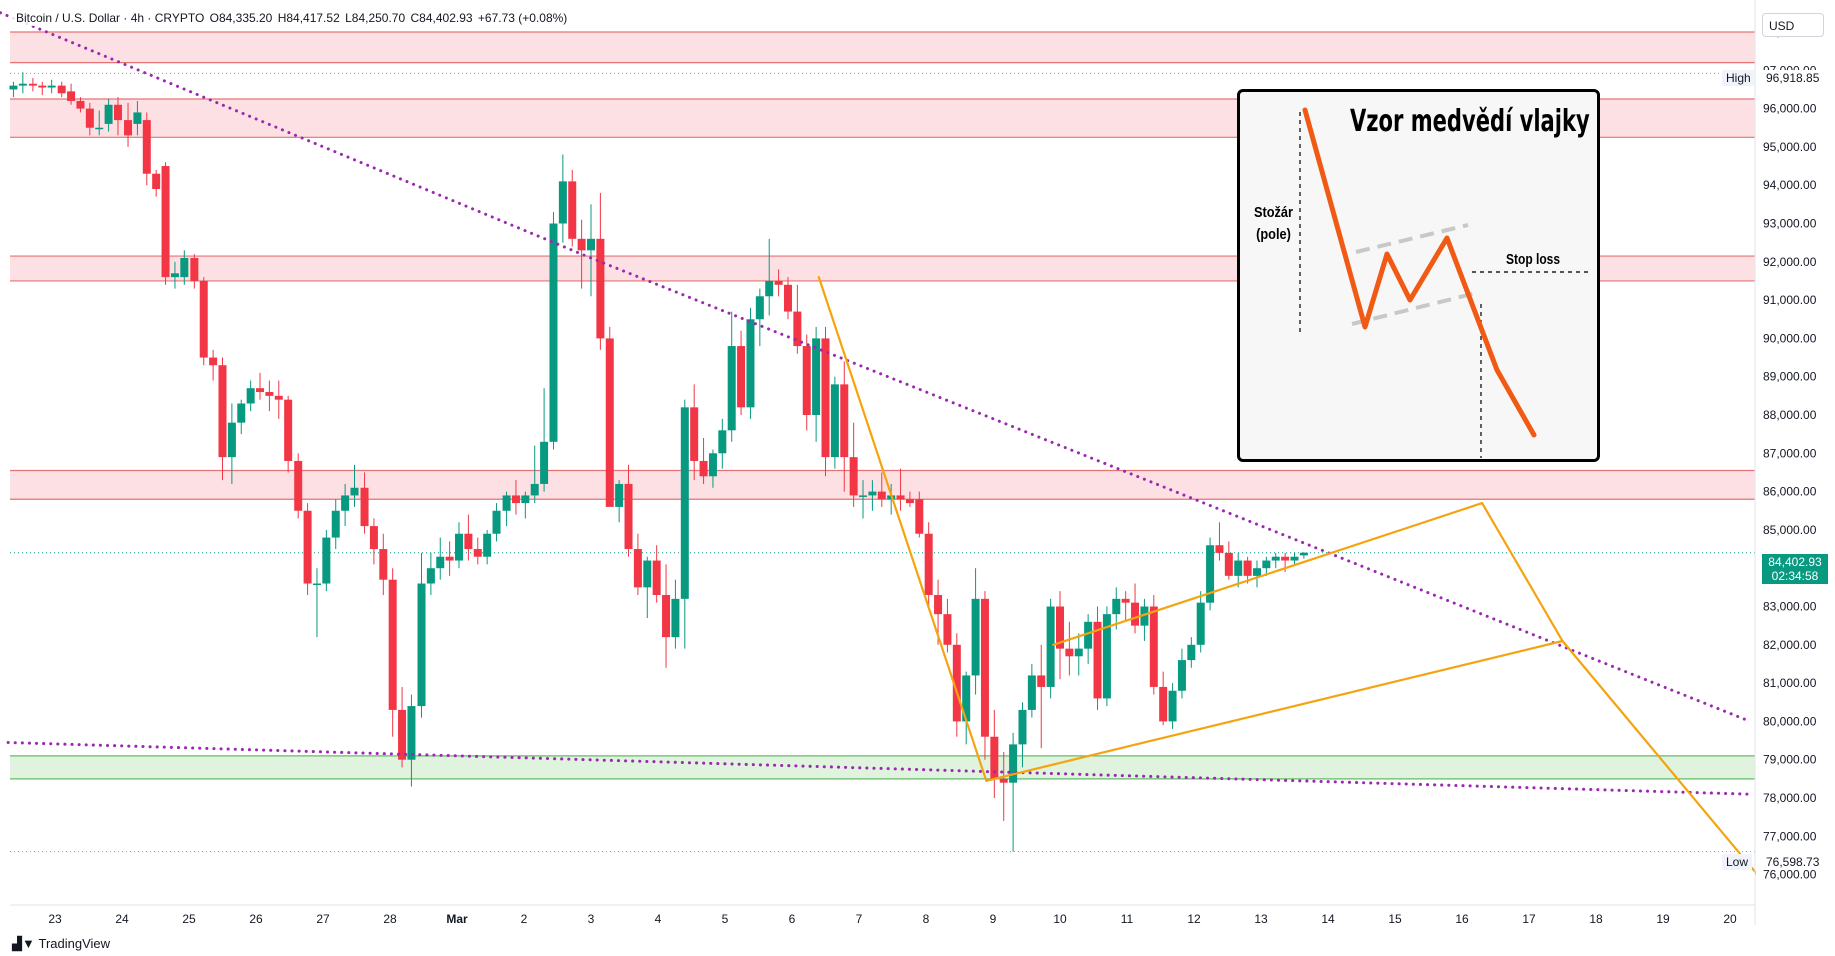  What do you see at coordinates (792, 919) in the screenshot?
I see `x-tick-label: 6` at bounding box center [792, 919].